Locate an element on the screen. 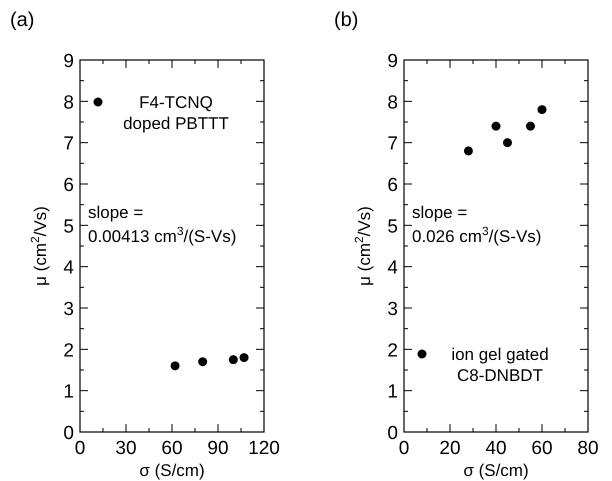  chart-title: (b) is located at coordinates (346, 20).